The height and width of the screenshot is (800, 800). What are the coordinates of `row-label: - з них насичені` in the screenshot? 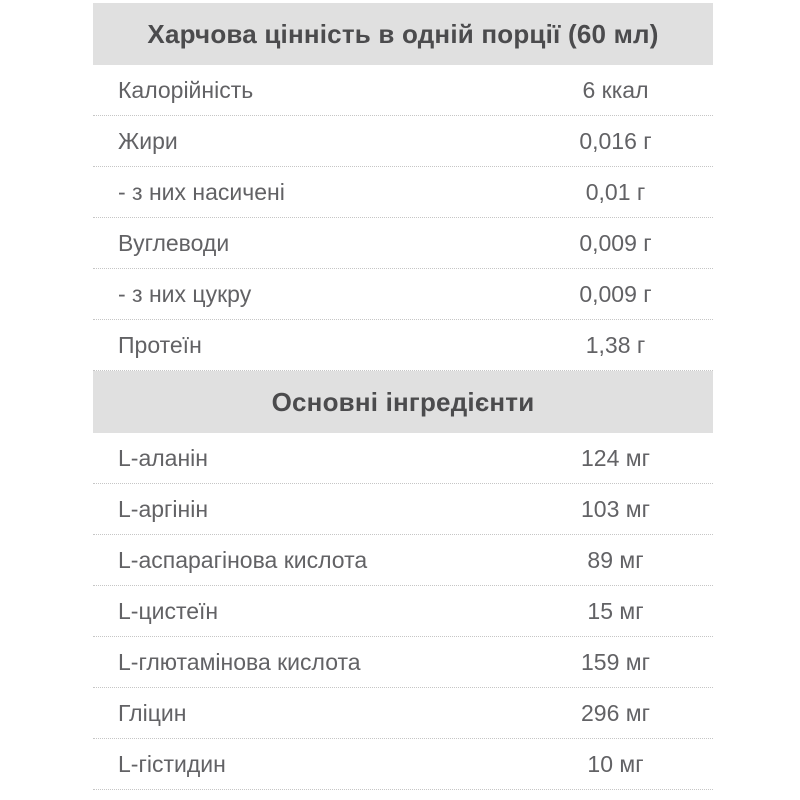 It's located at (201, 191).